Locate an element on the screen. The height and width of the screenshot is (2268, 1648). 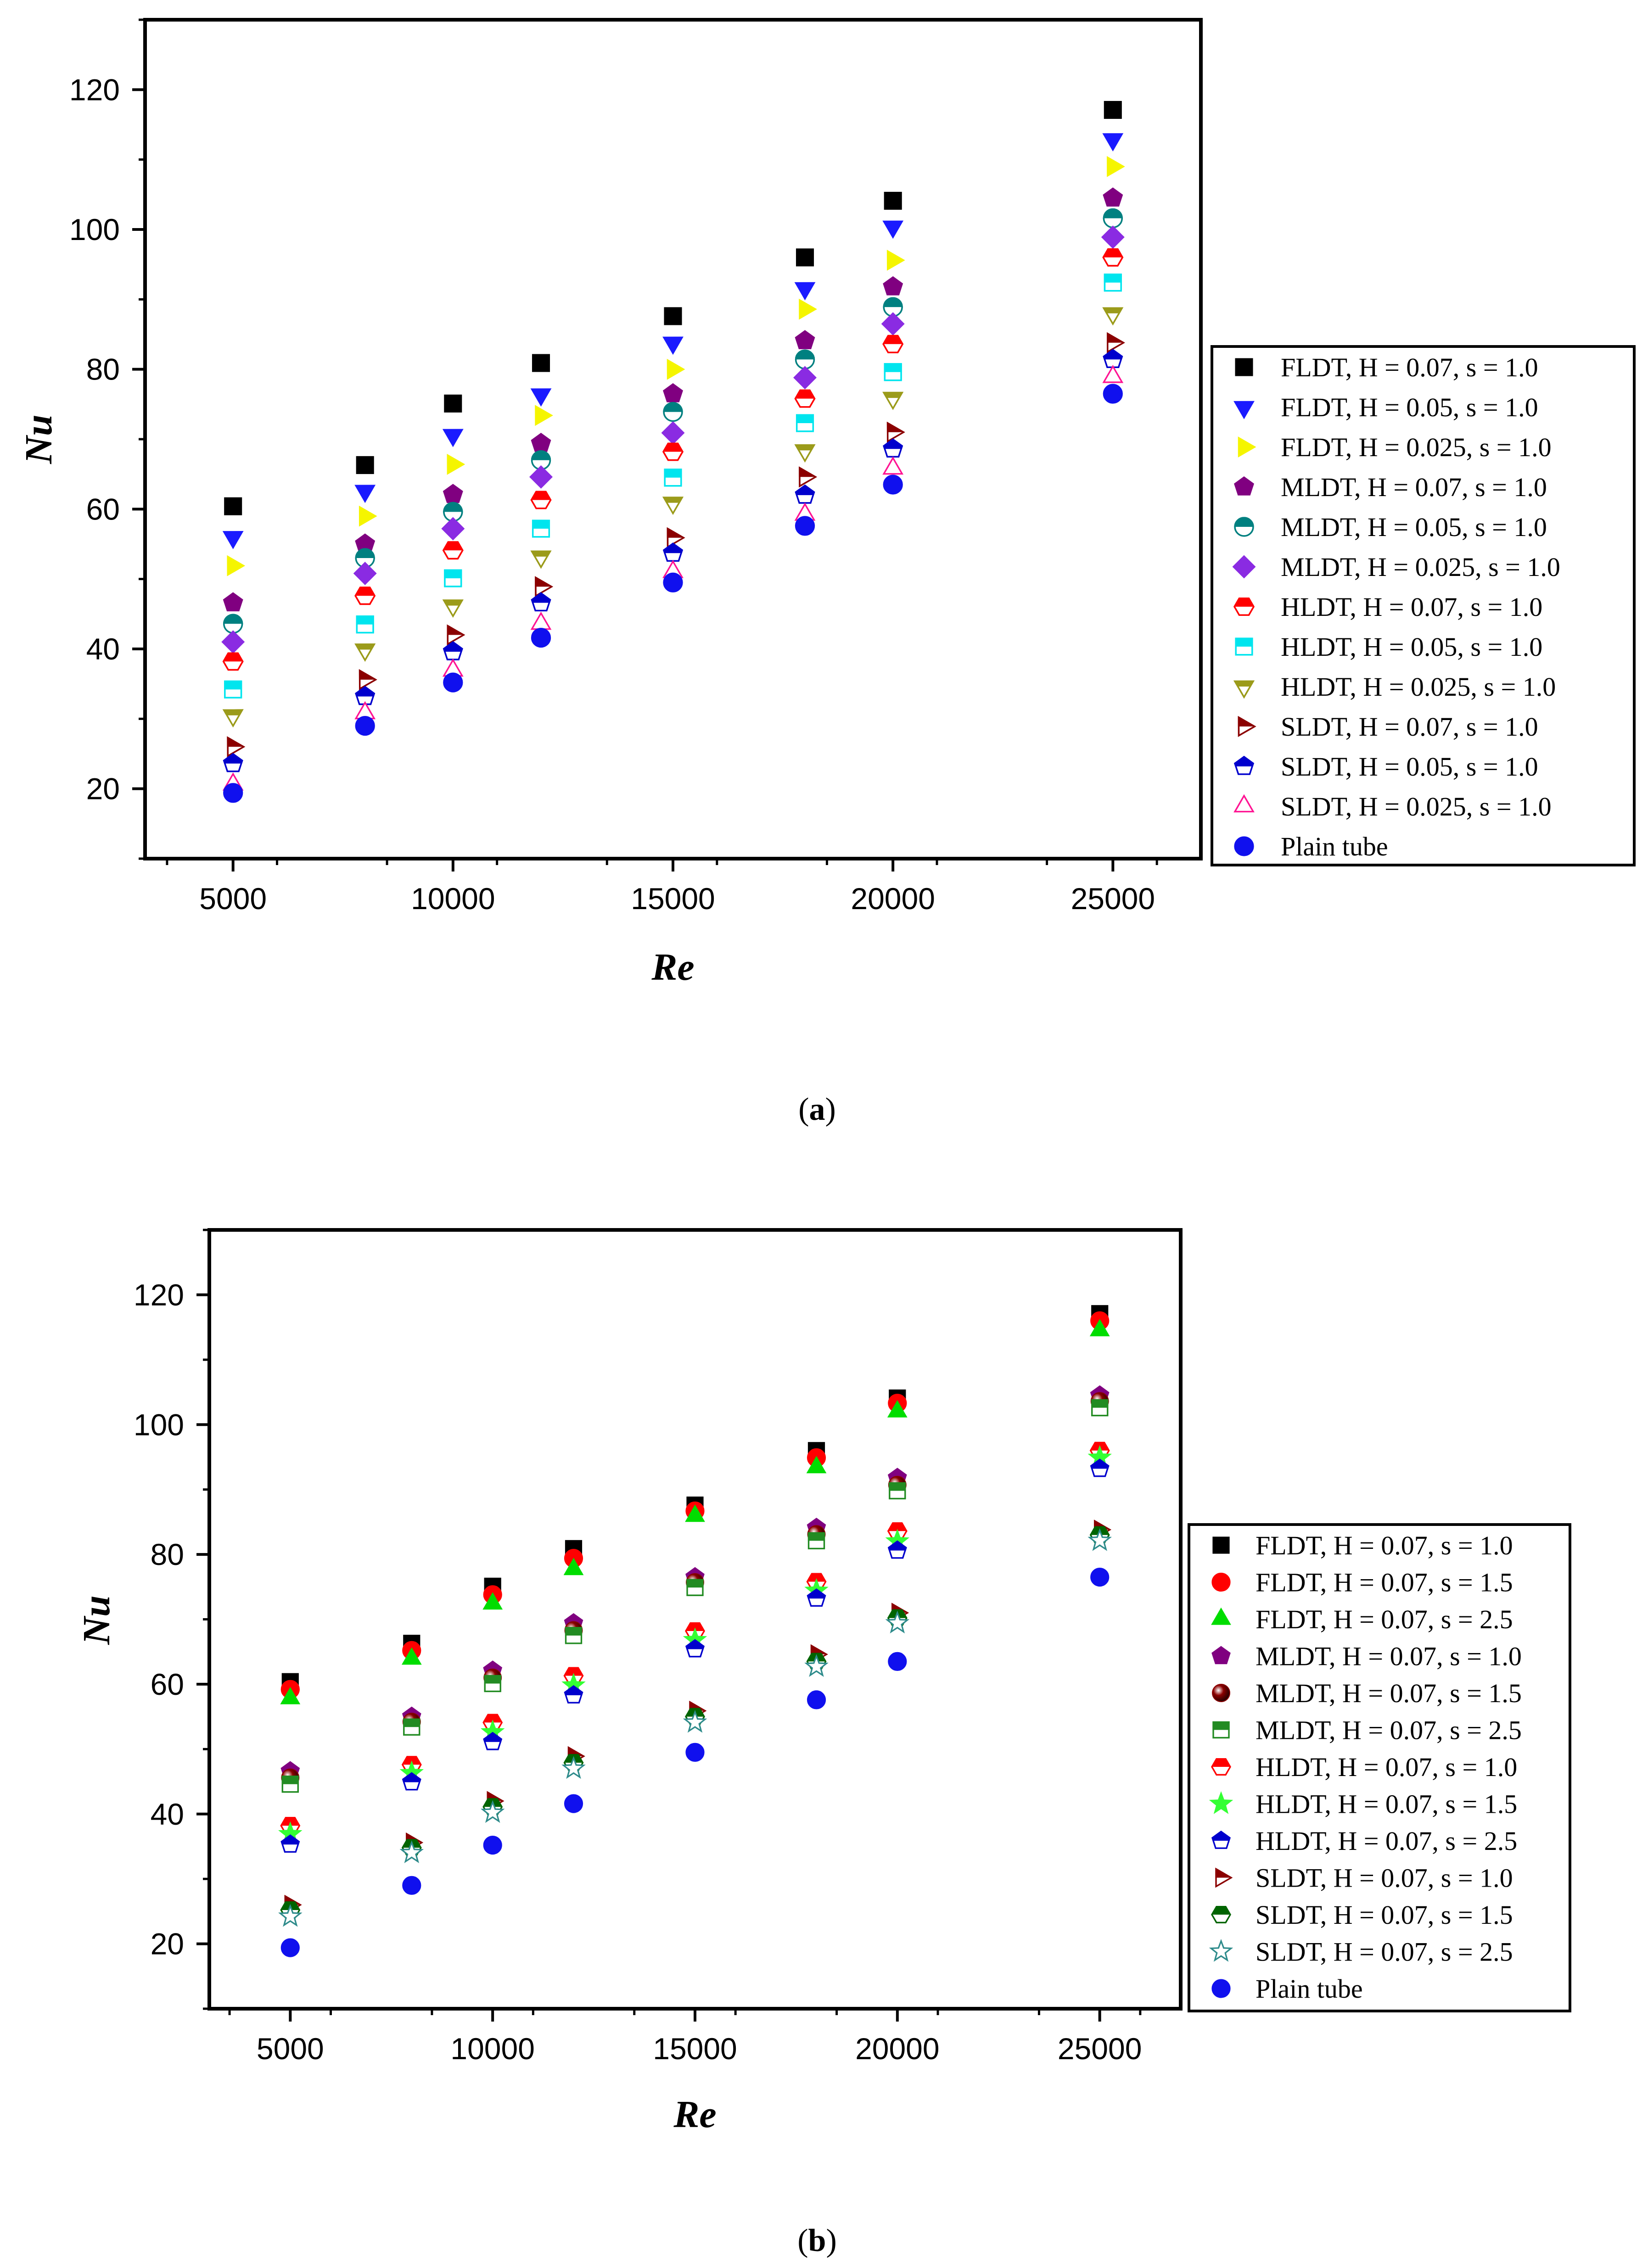
legend-label: HLDT, H = 0.07, s = 1.5 is located at coordinates (1386, 1804).